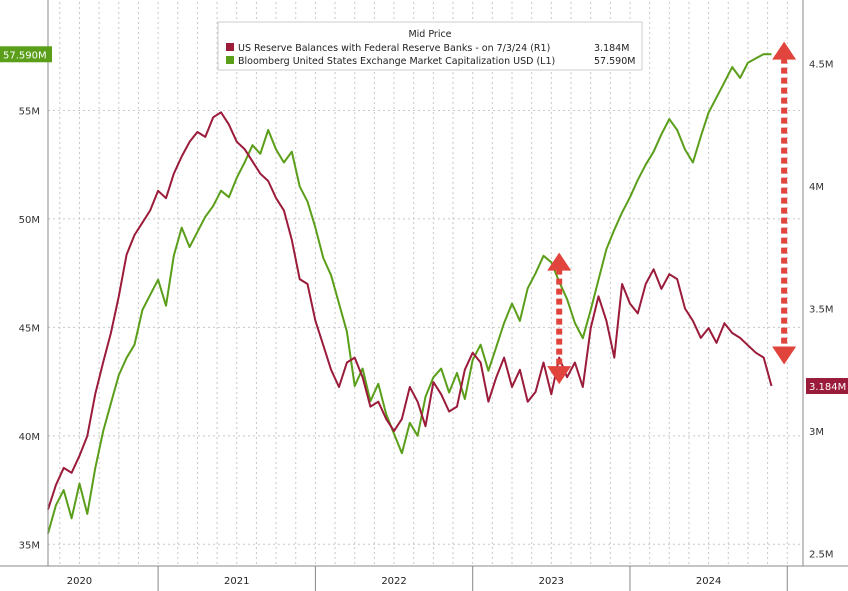  I want to click on x-axis-year-labels: 2020 2021 2022 2023 2024, so click(394, 581).